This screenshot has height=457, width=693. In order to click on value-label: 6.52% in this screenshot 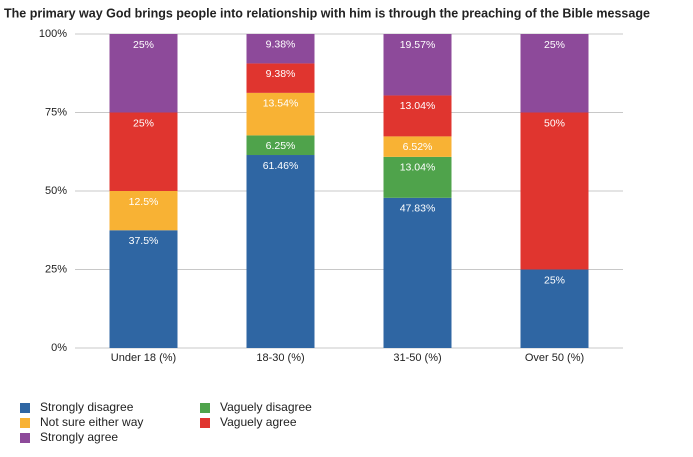, I will do `click(418, 147)`.